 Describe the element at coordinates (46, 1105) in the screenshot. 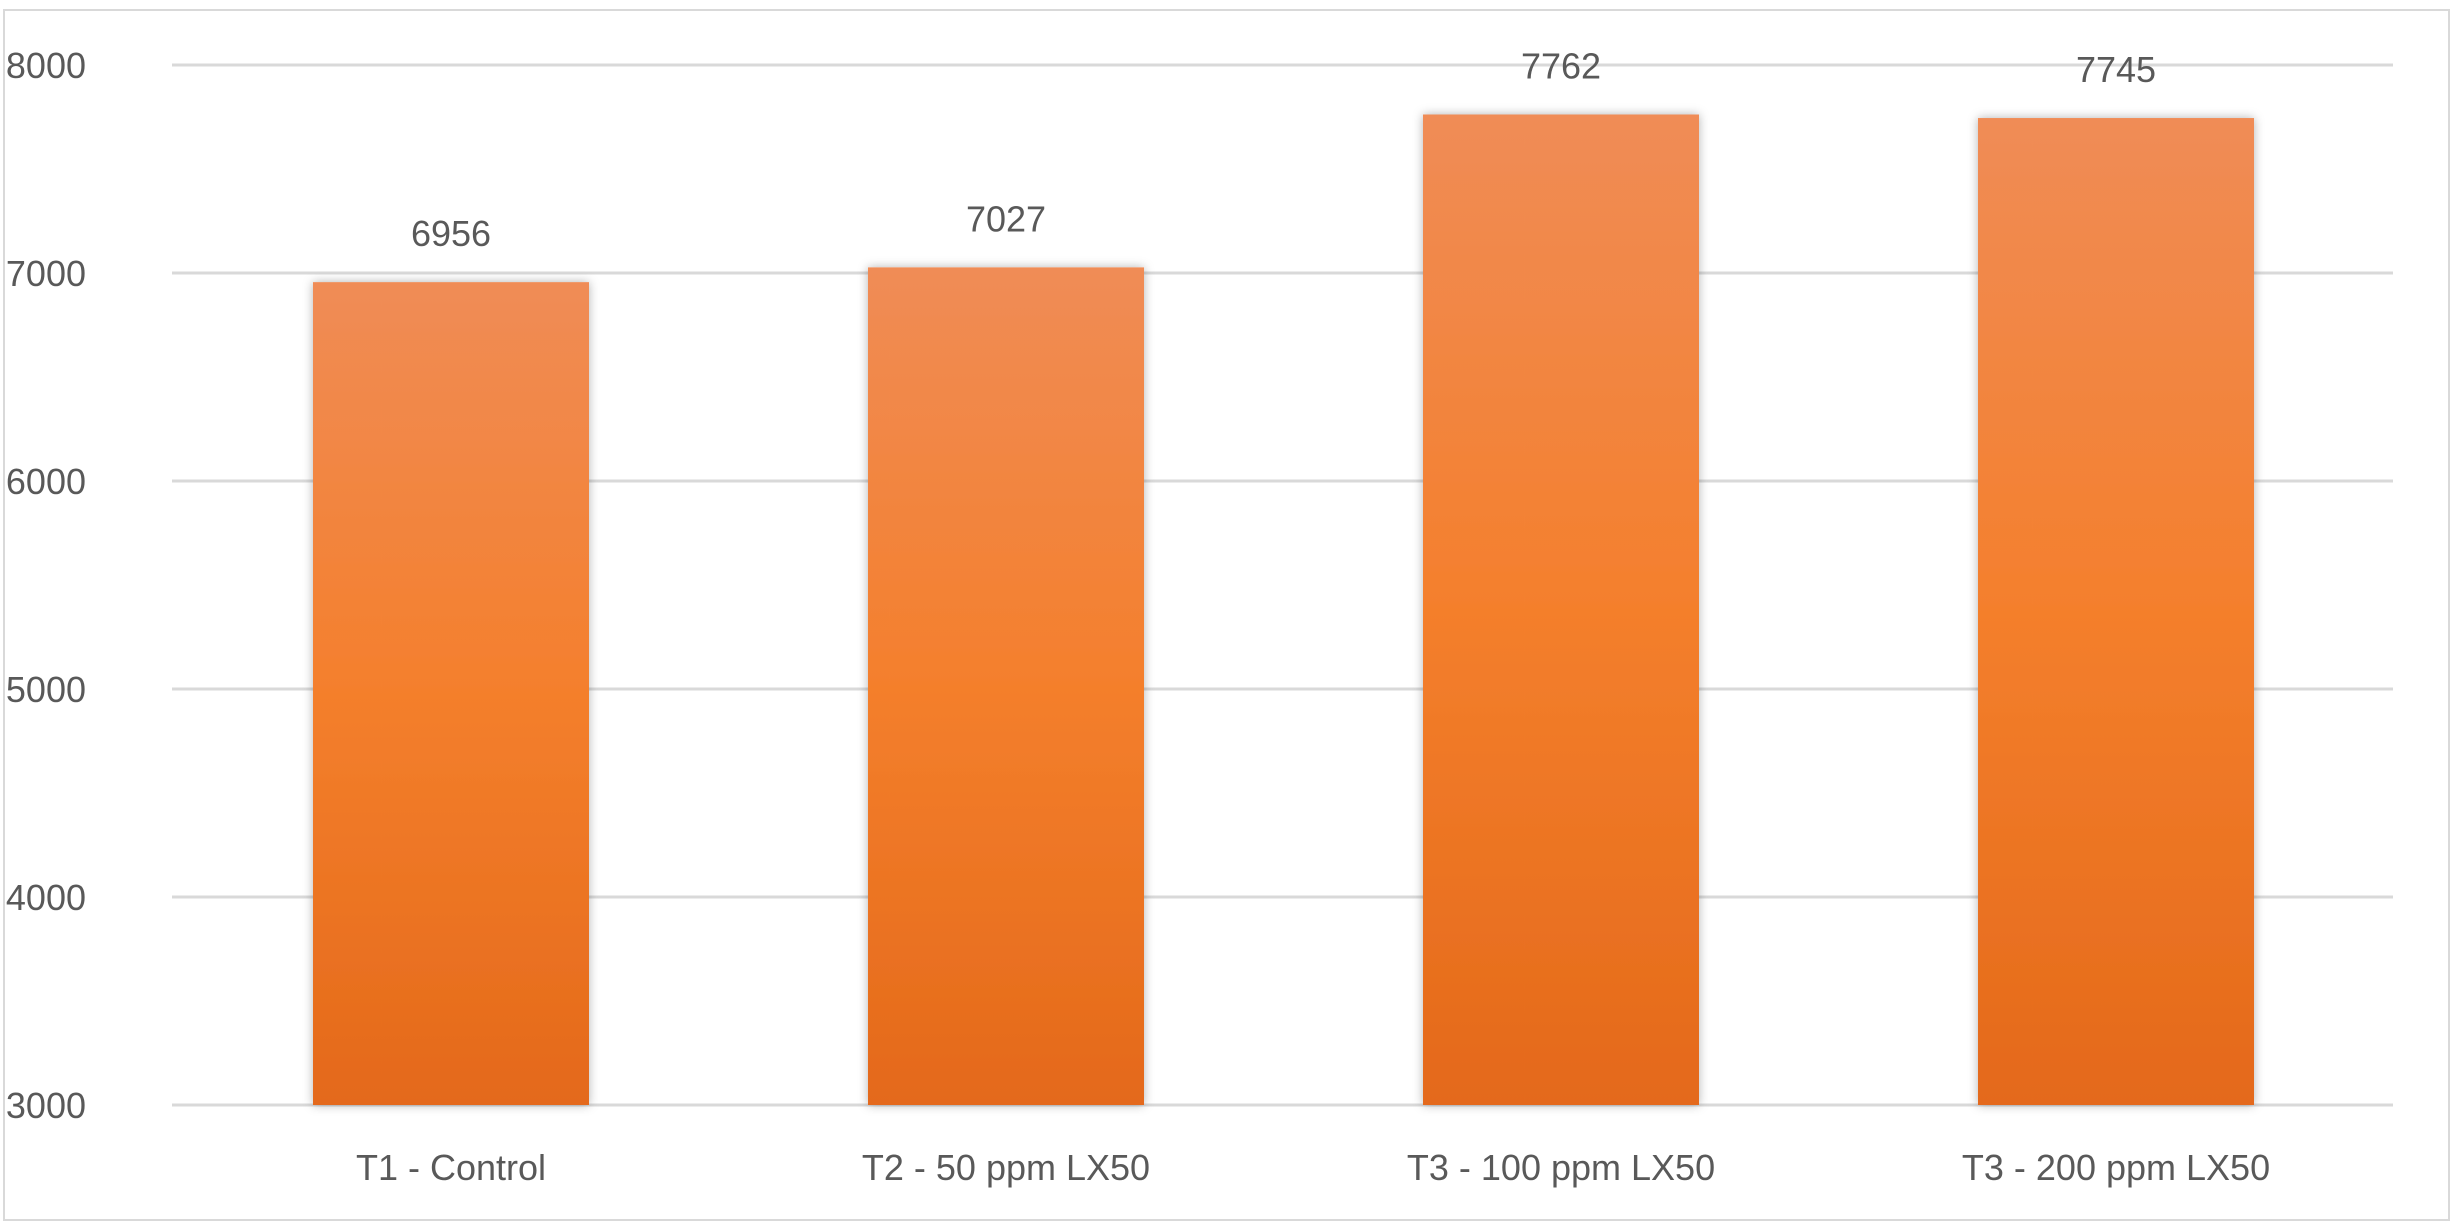

I see `y-tick-label: 3000` at that location.